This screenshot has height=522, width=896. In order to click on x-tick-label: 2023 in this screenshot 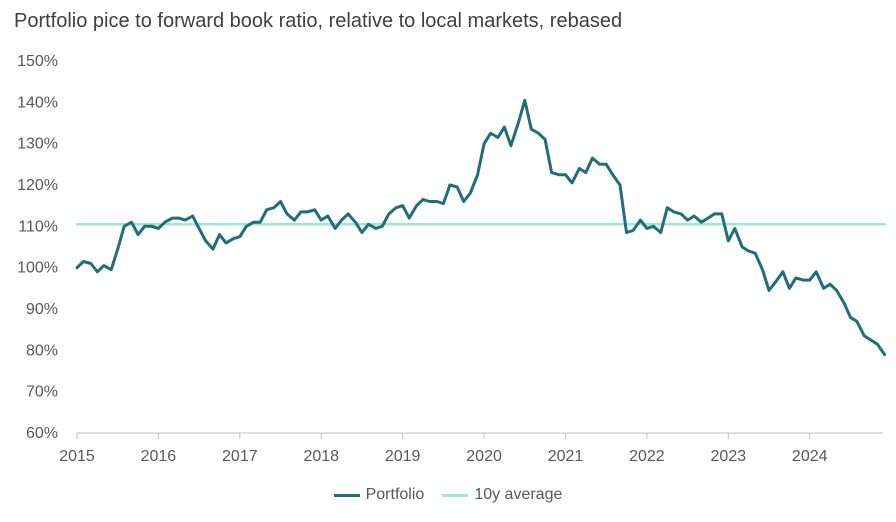, I will do `click(729, 456)`.